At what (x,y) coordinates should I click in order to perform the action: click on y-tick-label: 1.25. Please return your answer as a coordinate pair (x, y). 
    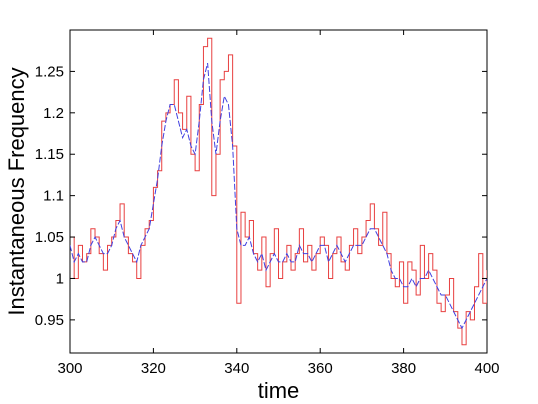
    Looking at the image, I should click on (49, 71).